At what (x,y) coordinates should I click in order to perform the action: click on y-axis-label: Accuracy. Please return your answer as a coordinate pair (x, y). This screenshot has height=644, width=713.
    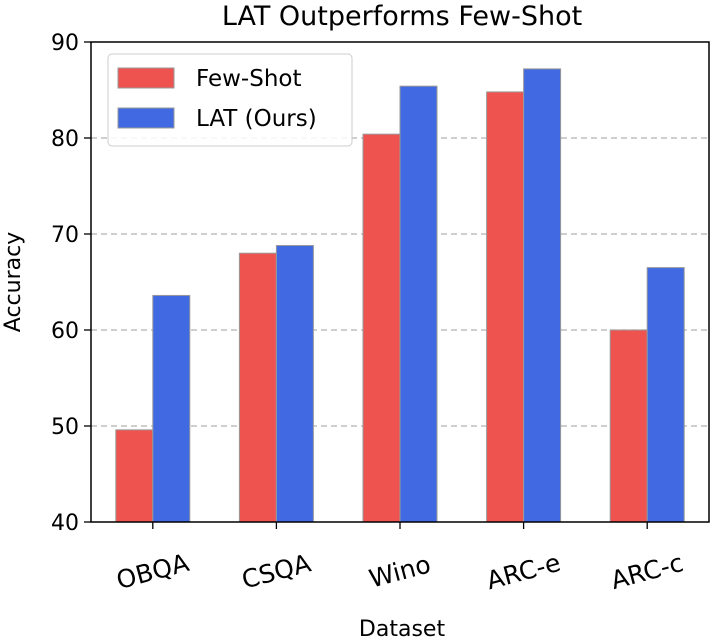
    Looking at the image, I should click on (13, 282).